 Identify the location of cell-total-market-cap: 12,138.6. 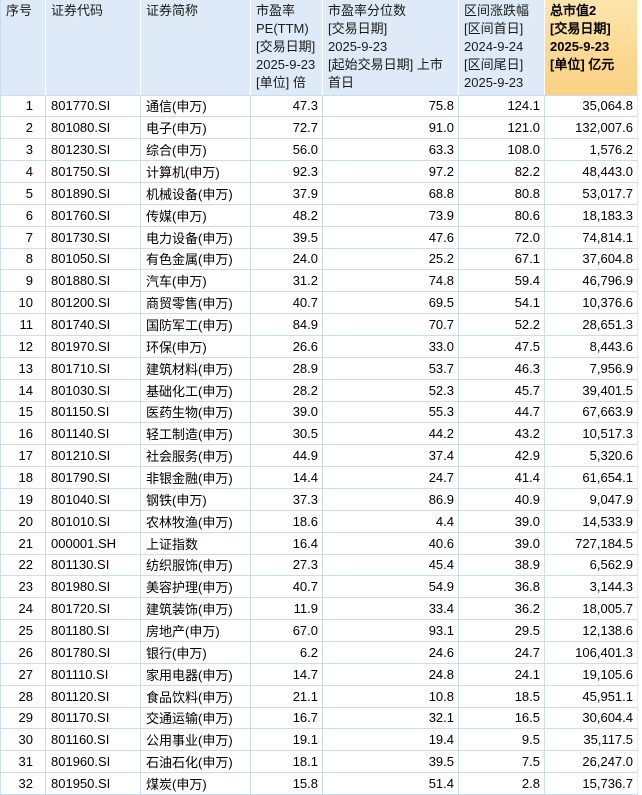
(591, 630).